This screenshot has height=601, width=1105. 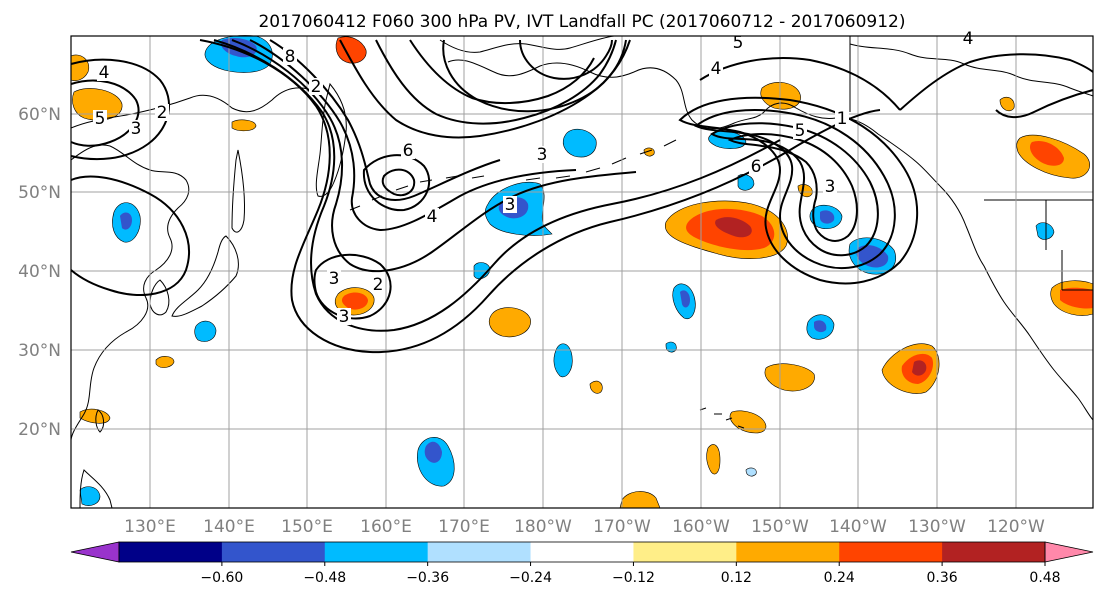 I want to click on anomaly-neg-oregon, so click(x=1045, y=231).